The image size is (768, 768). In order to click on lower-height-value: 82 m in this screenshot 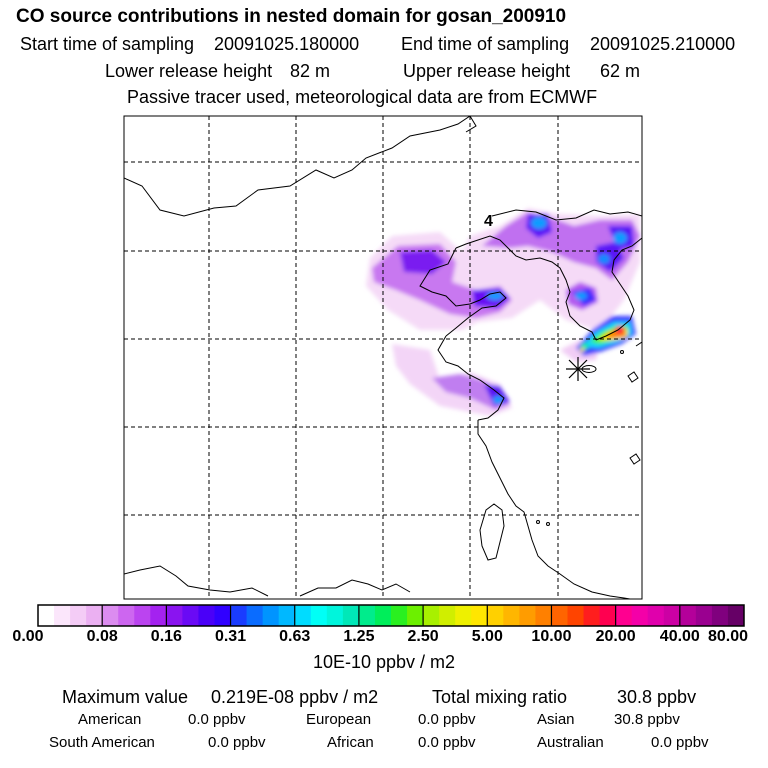, I will do `click(310, 71)`.